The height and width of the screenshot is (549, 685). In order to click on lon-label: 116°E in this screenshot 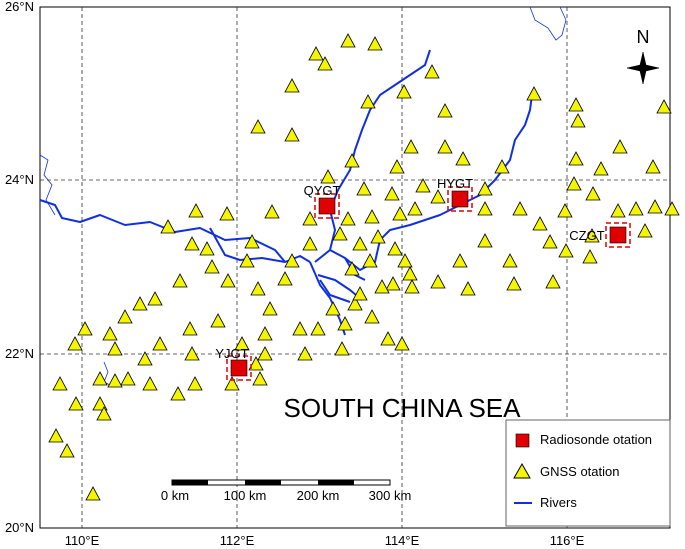, I will do `click(567, 540)`.